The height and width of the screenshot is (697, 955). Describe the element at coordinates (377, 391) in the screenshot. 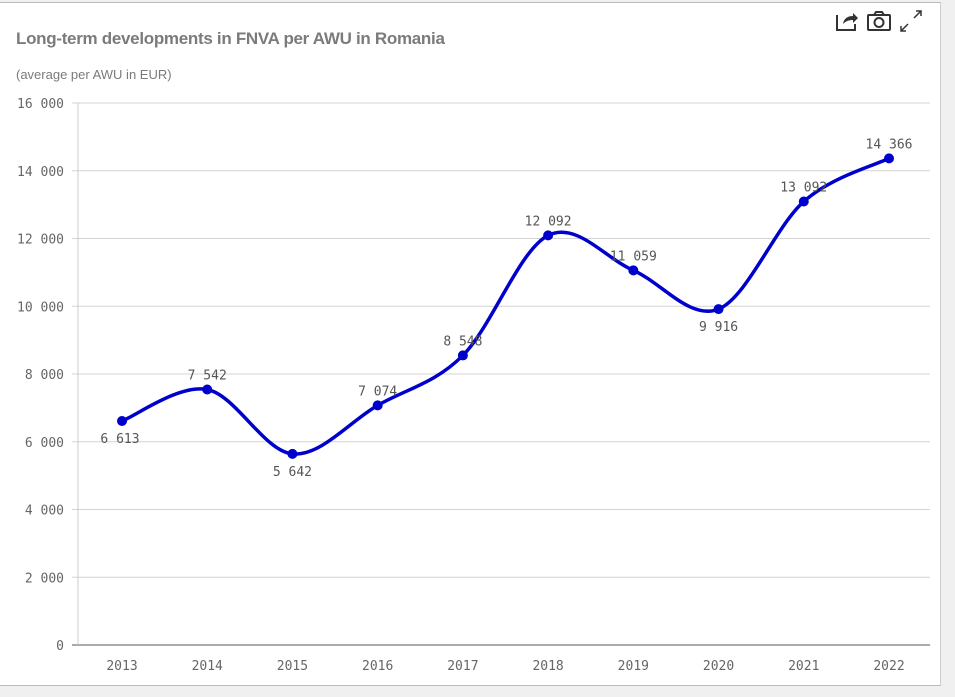

I see `data-label: 7 074` at that location.